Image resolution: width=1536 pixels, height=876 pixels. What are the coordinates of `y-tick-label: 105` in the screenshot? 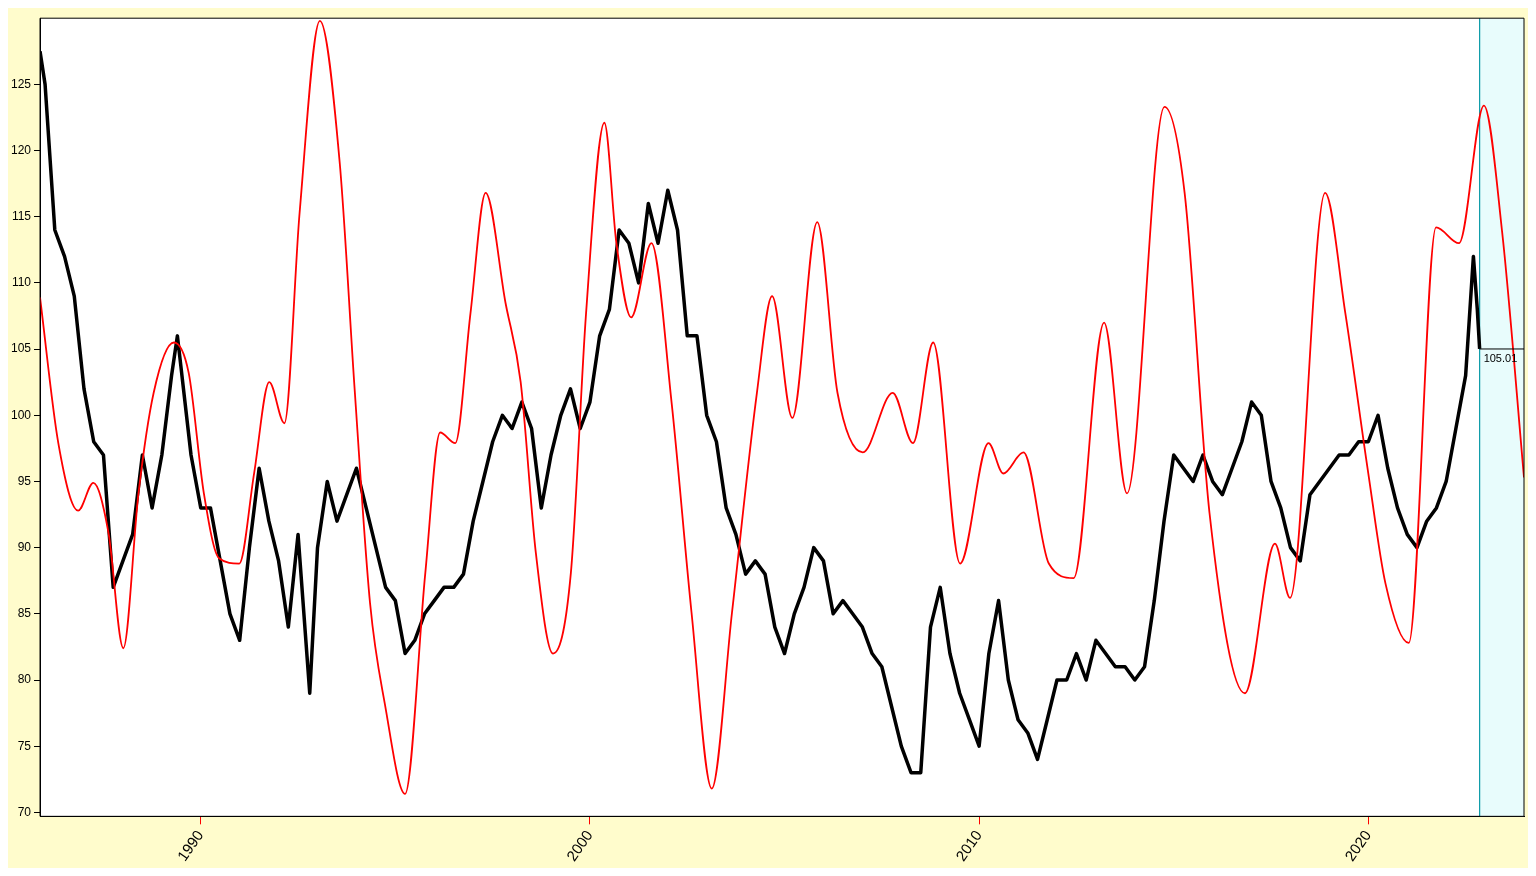 It's located at (21, 348).